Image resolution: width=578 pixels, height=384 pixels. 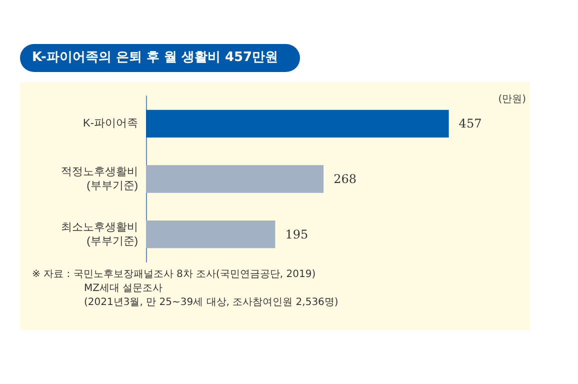 I want to click on text: ※ 자료 : 국민노후보장패널조사 8차 조사(국민연금공단, 2019), so click(x=174, y=275).